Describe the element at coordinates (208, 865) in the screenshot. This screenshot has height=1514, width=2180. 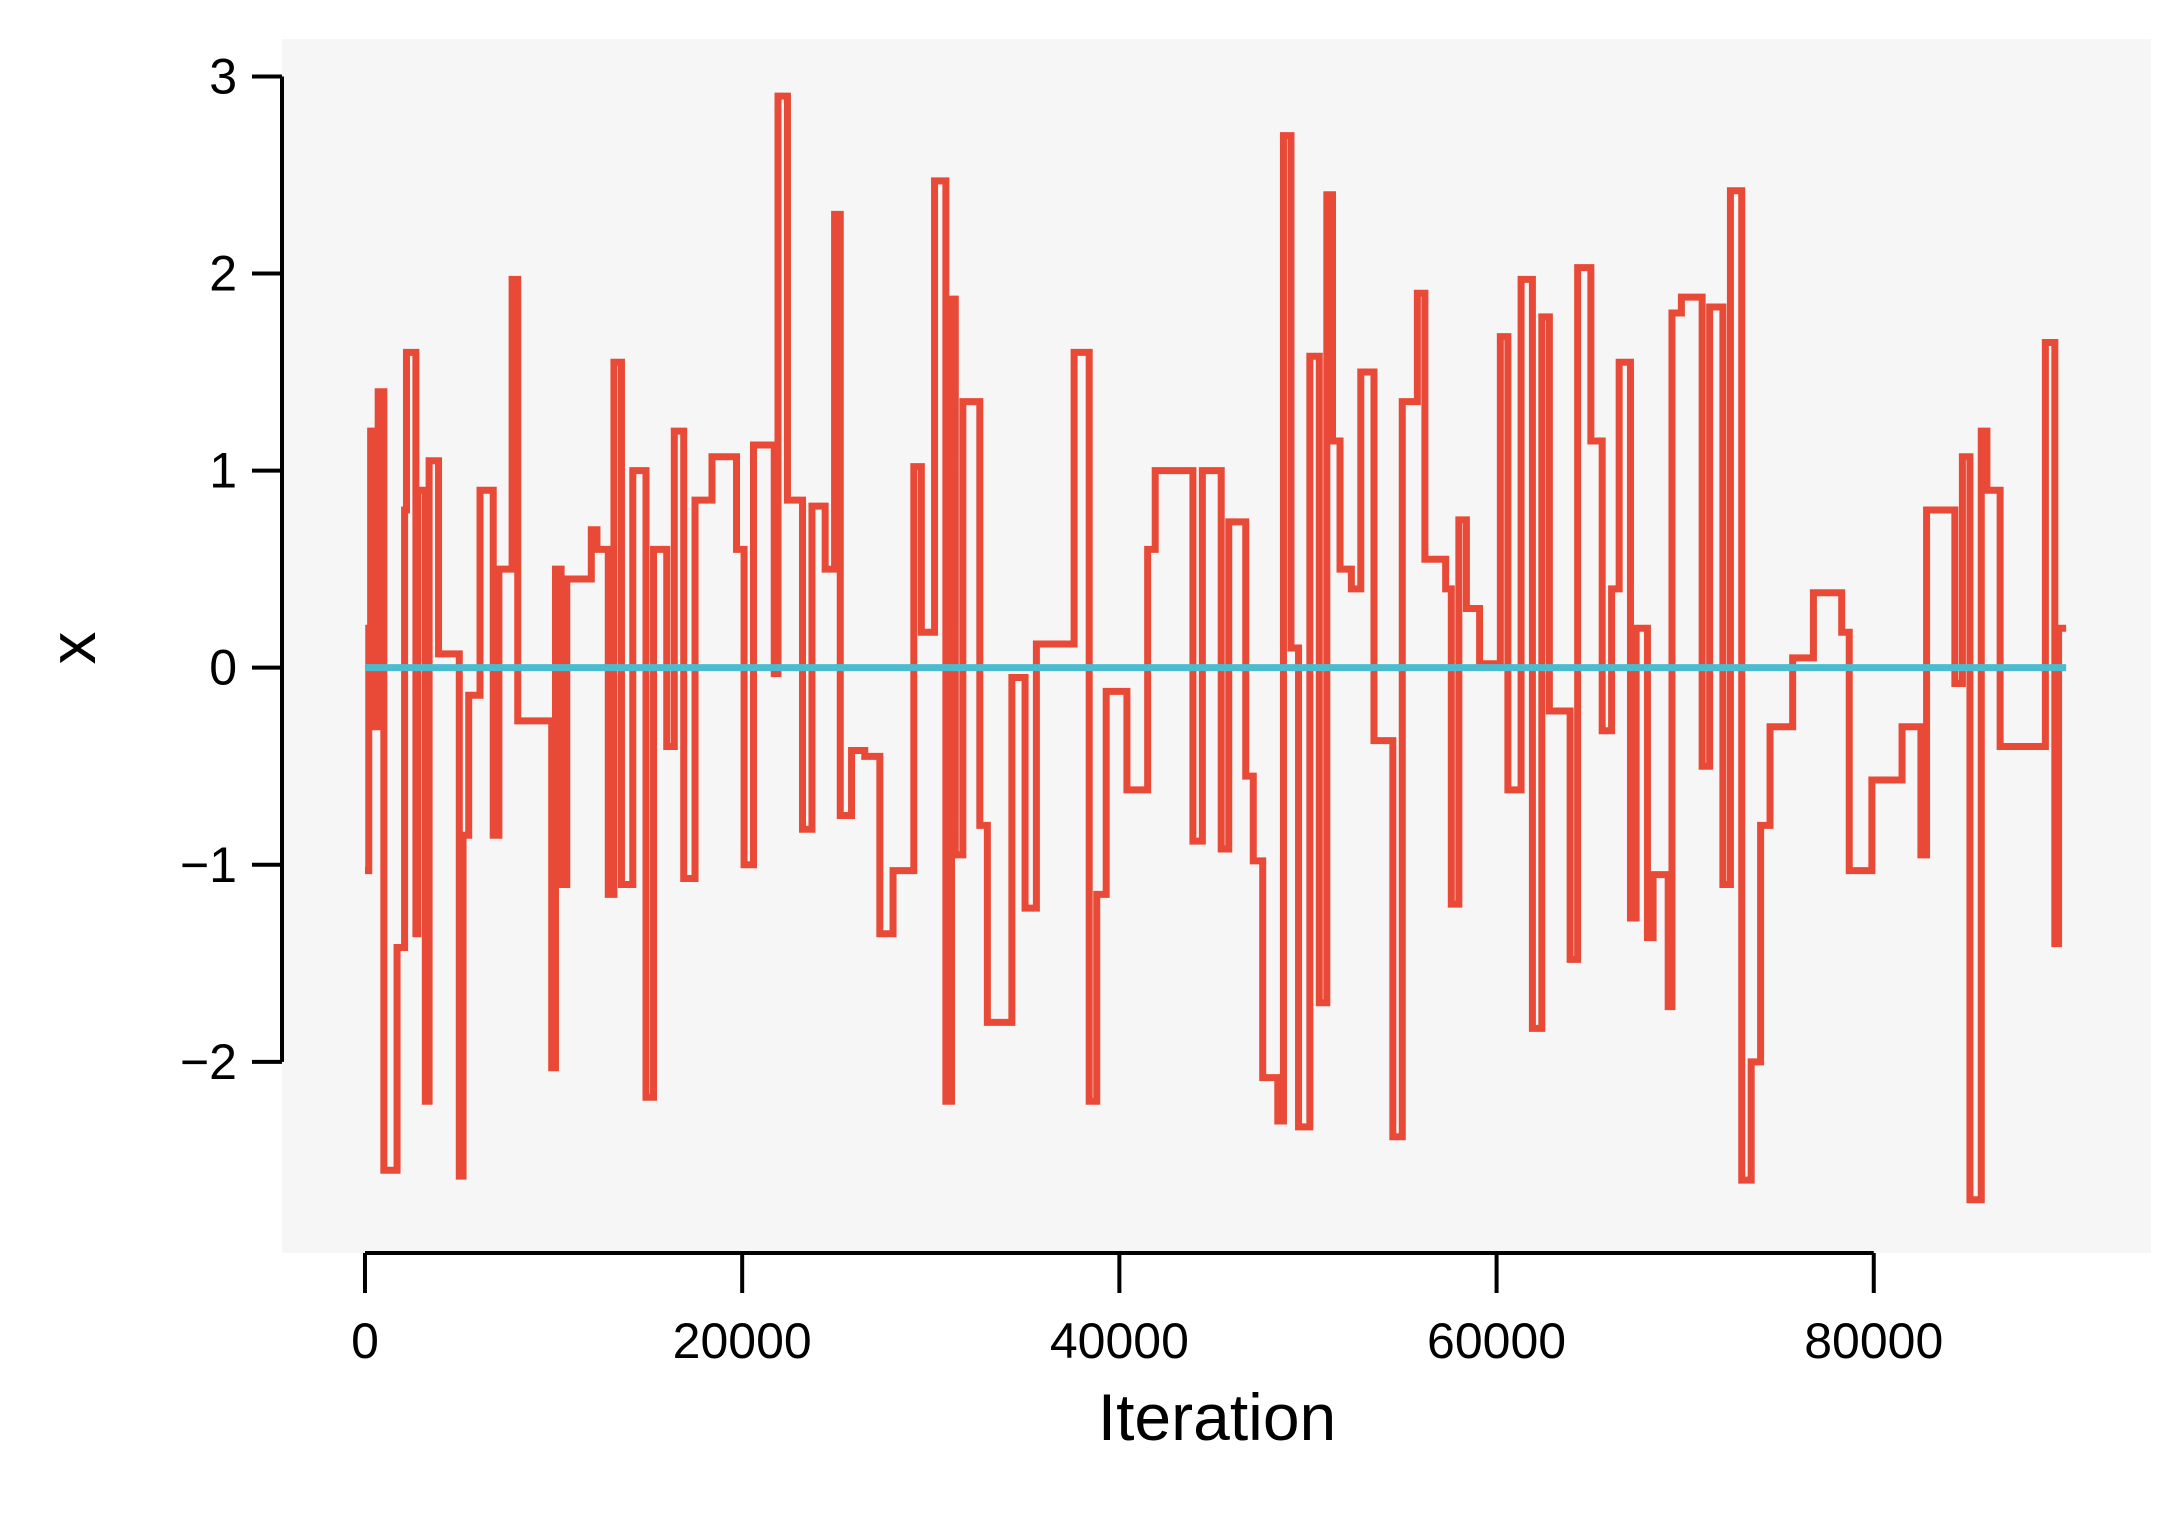
I see `y-tick-label: −1` at that location.